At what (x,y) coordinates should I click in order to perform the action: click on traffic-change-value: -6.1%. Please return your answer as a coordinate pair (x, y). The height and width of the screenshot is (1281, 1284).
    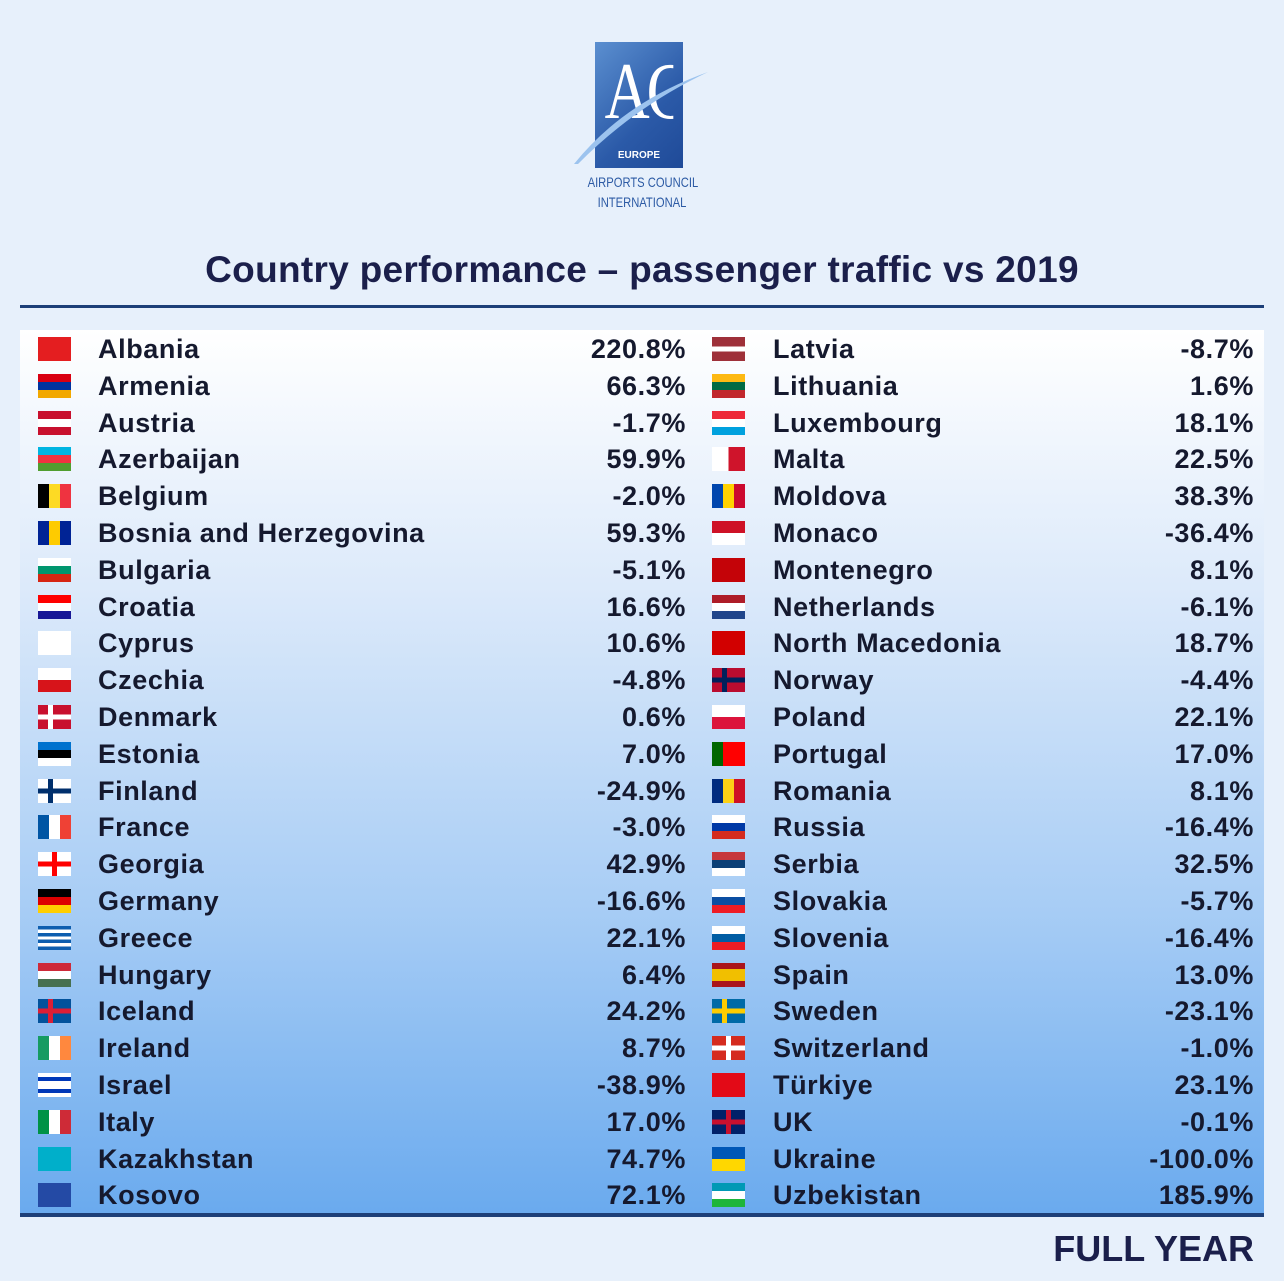
    Looking at the image, I should click on (1217, 606).